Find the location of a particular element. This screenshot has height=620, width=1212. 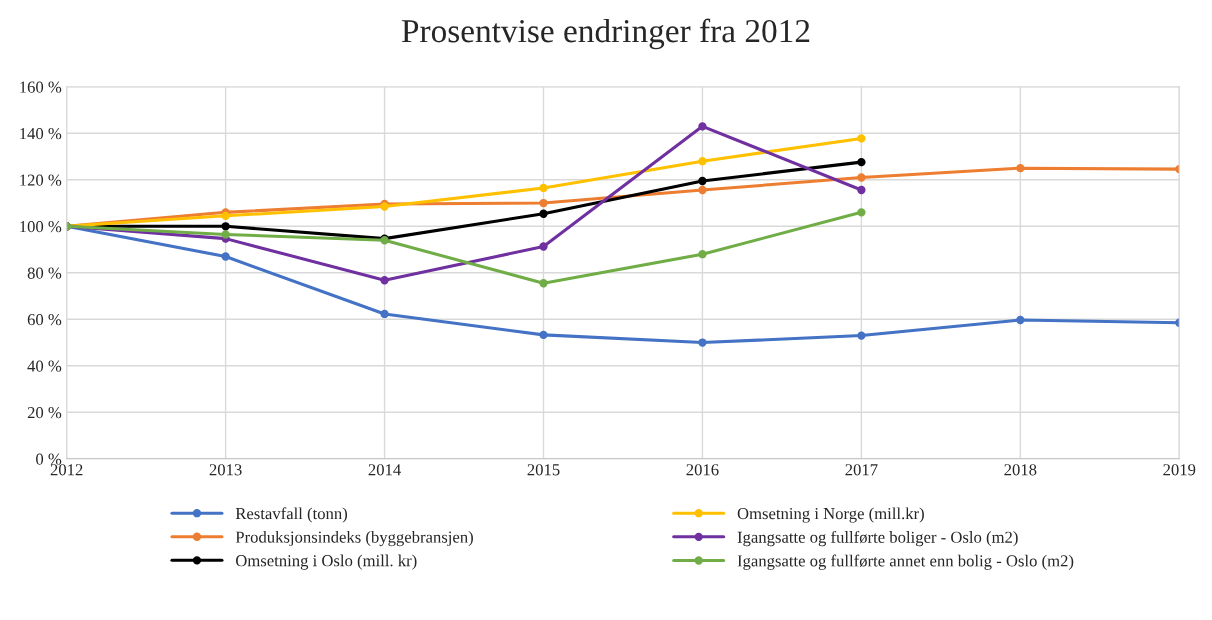

legend-label: Omsetning i Oslo (mill. kr) is located at coordinates (326, 562).